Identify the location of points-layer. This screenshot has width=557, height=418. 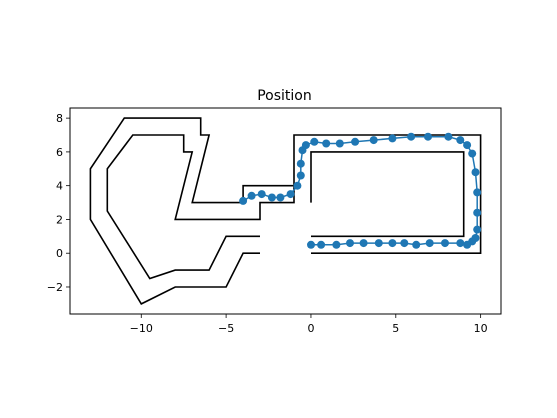
(360, 190).